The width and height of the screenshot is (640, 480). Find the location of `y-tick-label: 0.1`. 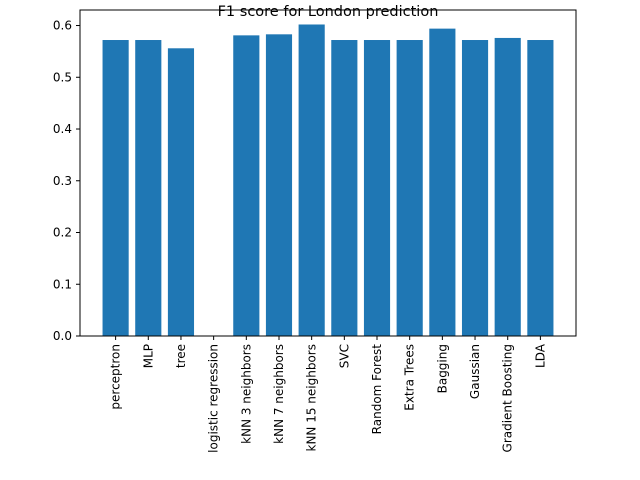

y-tick-label: 0.1 is located at coordinates (62, 284).